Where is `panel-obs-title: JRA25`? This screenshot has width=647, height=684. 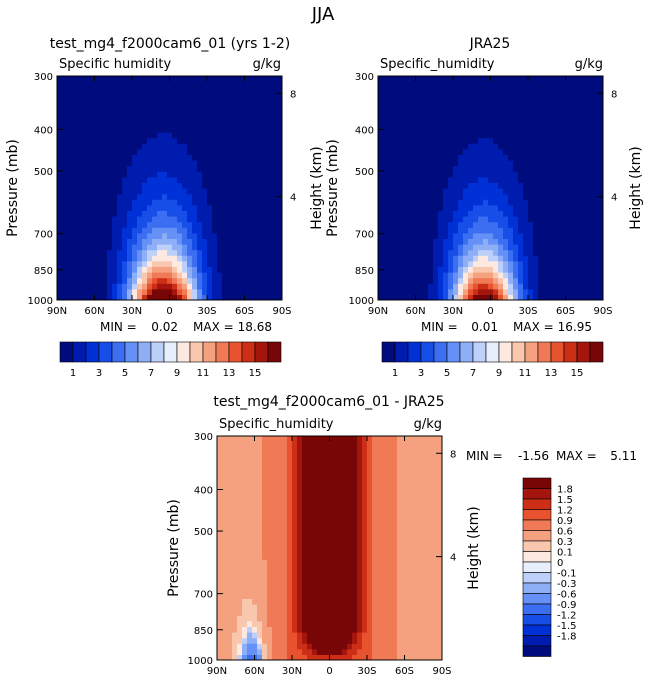
panel-obs-title: JRA25 is located at coordinates (490, 44).